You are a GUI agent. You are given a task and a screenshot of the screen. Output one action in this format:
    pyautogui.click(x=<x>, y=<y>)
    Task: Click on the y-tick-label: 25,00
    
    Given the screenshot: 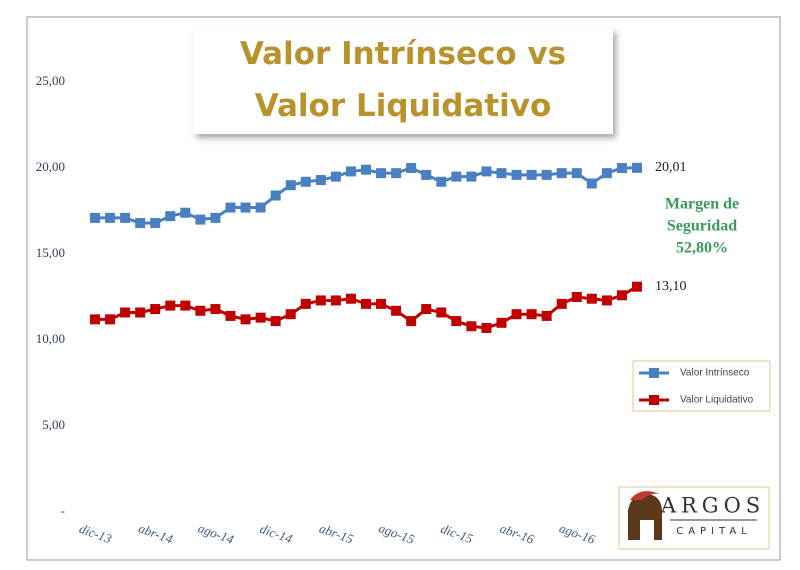 What is the action you would take?
    pyautogui.click(x=50, y=80)
    